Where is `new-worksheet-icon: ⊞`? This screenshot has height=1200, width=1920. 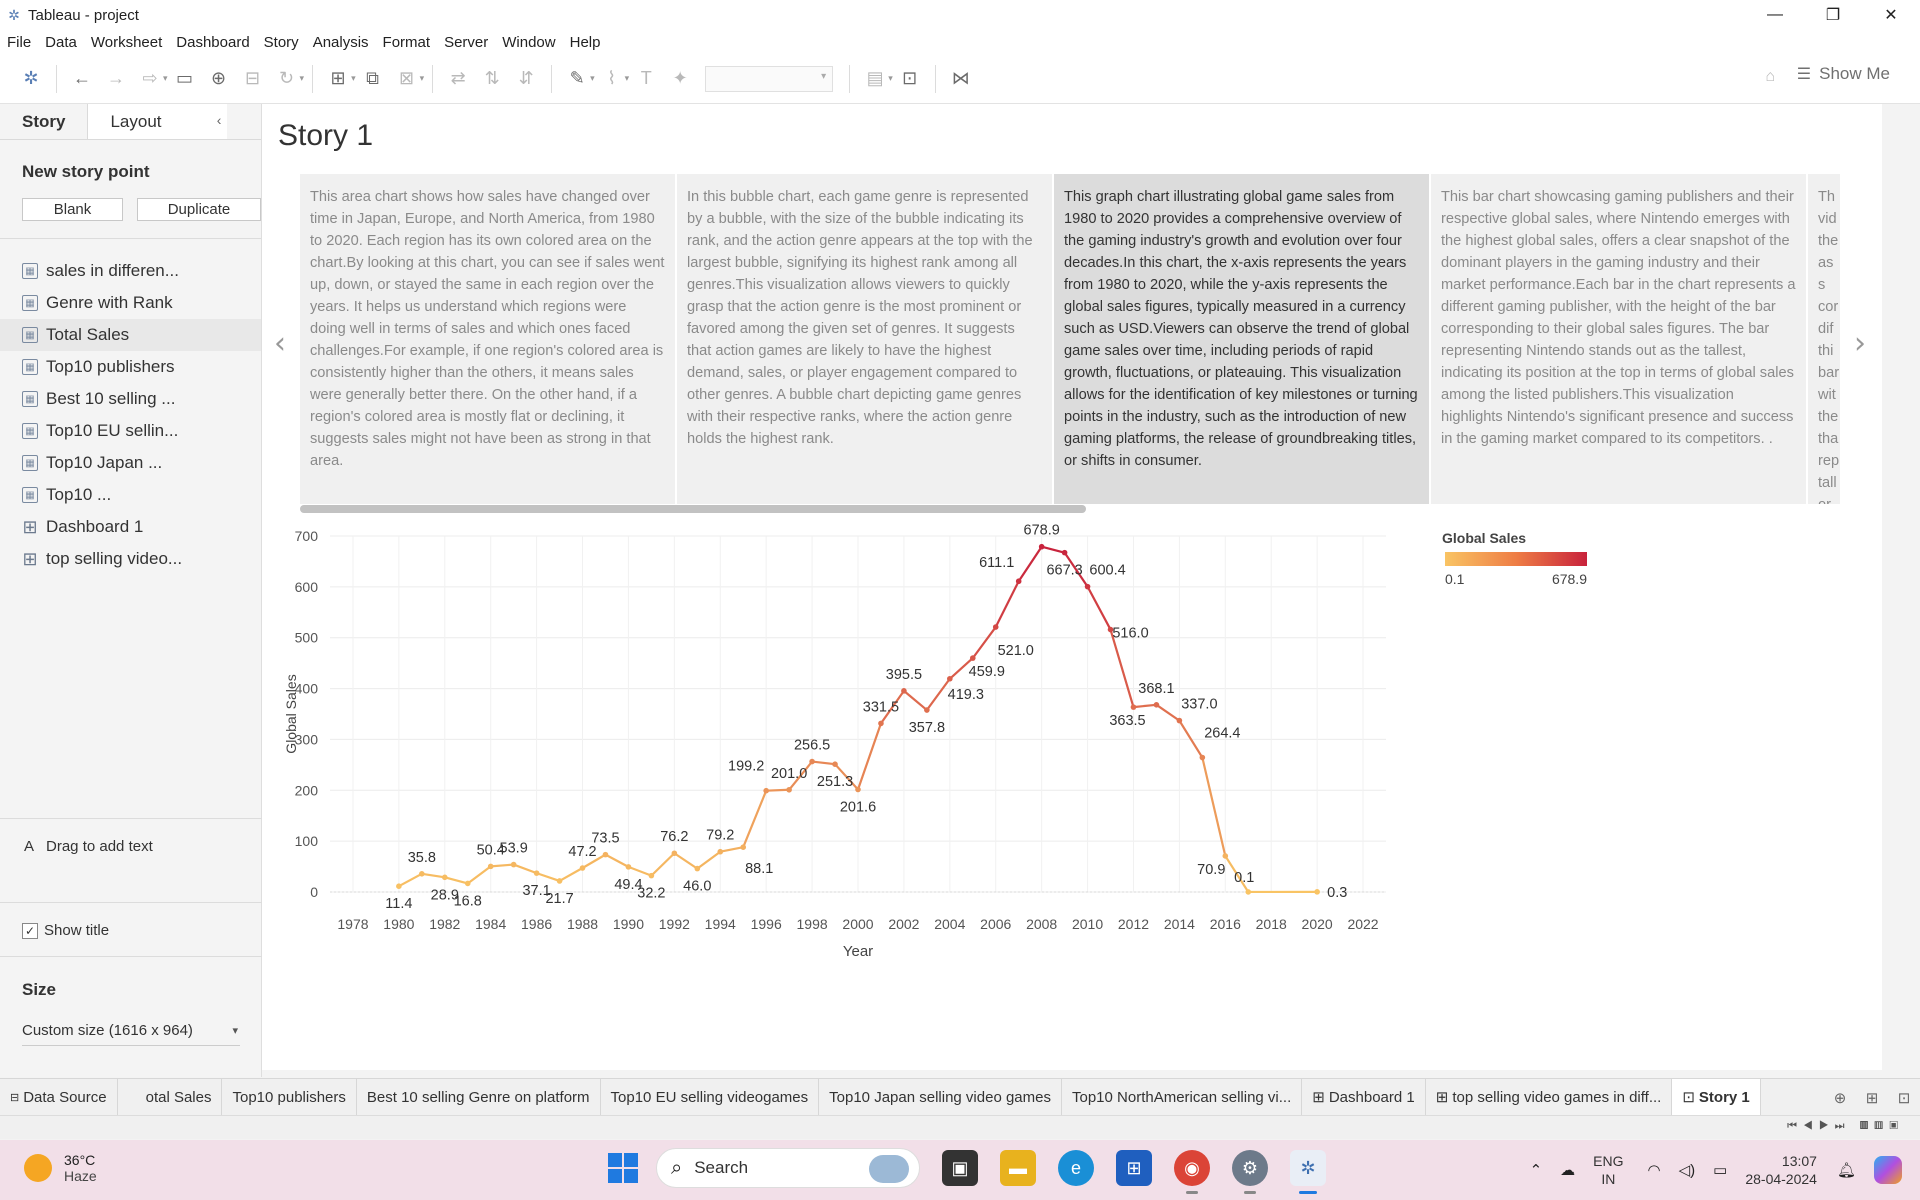
new-worksheet-icon: ⊞ is located at coordinates (338, 78).